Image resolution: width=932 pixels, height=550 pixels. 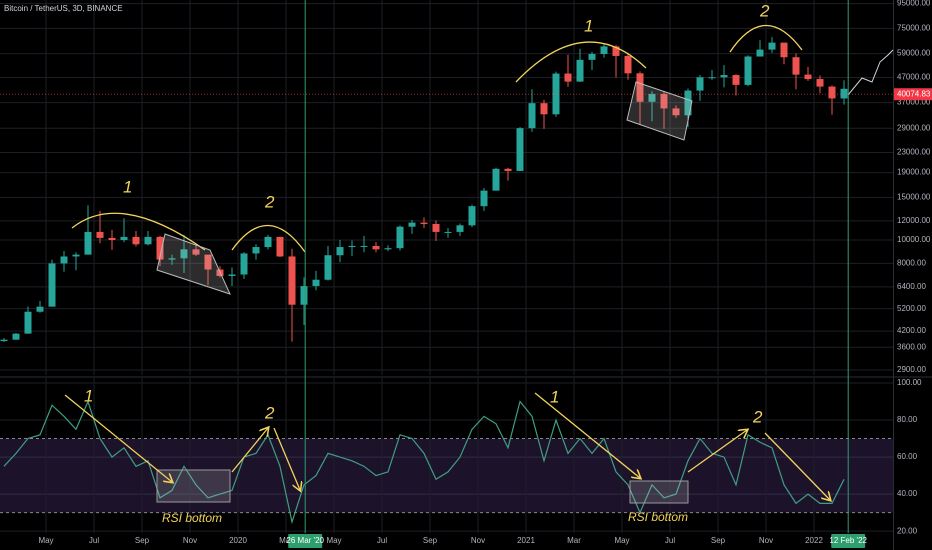 What do you see at coordinates (238, 540) in the screenshot?
I see `x-tick-label: 2020` at bounding box center [238, 540].